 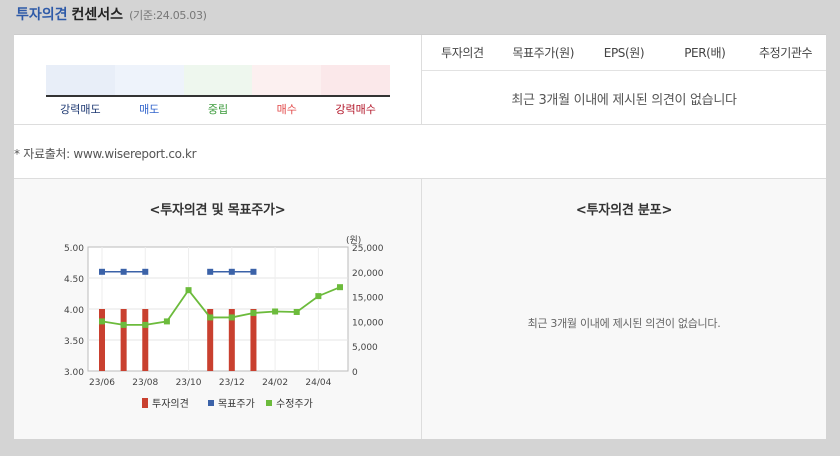 What do you see at coordinates (624, 100) in the screenshot?
I see `table-empty-message: 최근 3개월 이내에 제시된 의견이 없습니다` at bounding box center [624, 100].